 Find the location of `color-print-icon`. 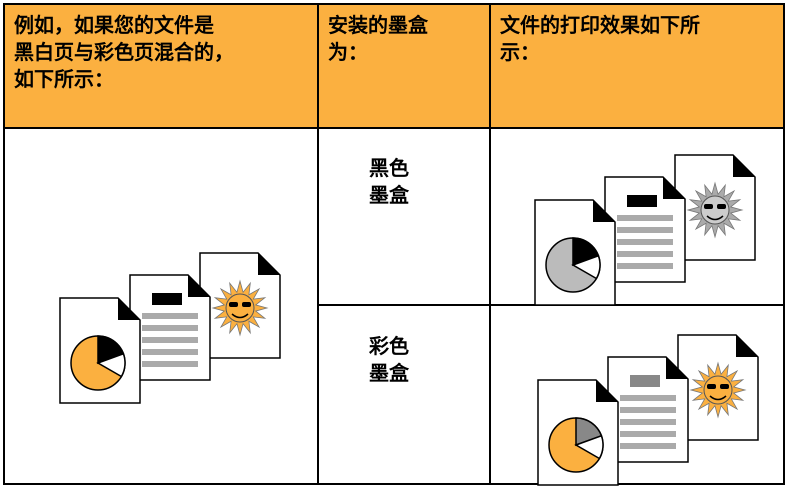

color-print-icon is located at coordinates (648, 410).